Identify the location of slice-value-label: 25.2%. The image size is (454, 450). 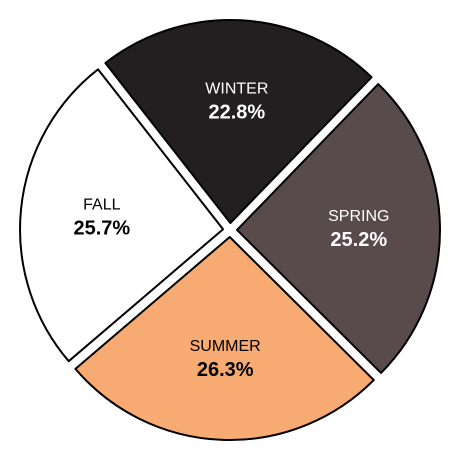
(358, 240).